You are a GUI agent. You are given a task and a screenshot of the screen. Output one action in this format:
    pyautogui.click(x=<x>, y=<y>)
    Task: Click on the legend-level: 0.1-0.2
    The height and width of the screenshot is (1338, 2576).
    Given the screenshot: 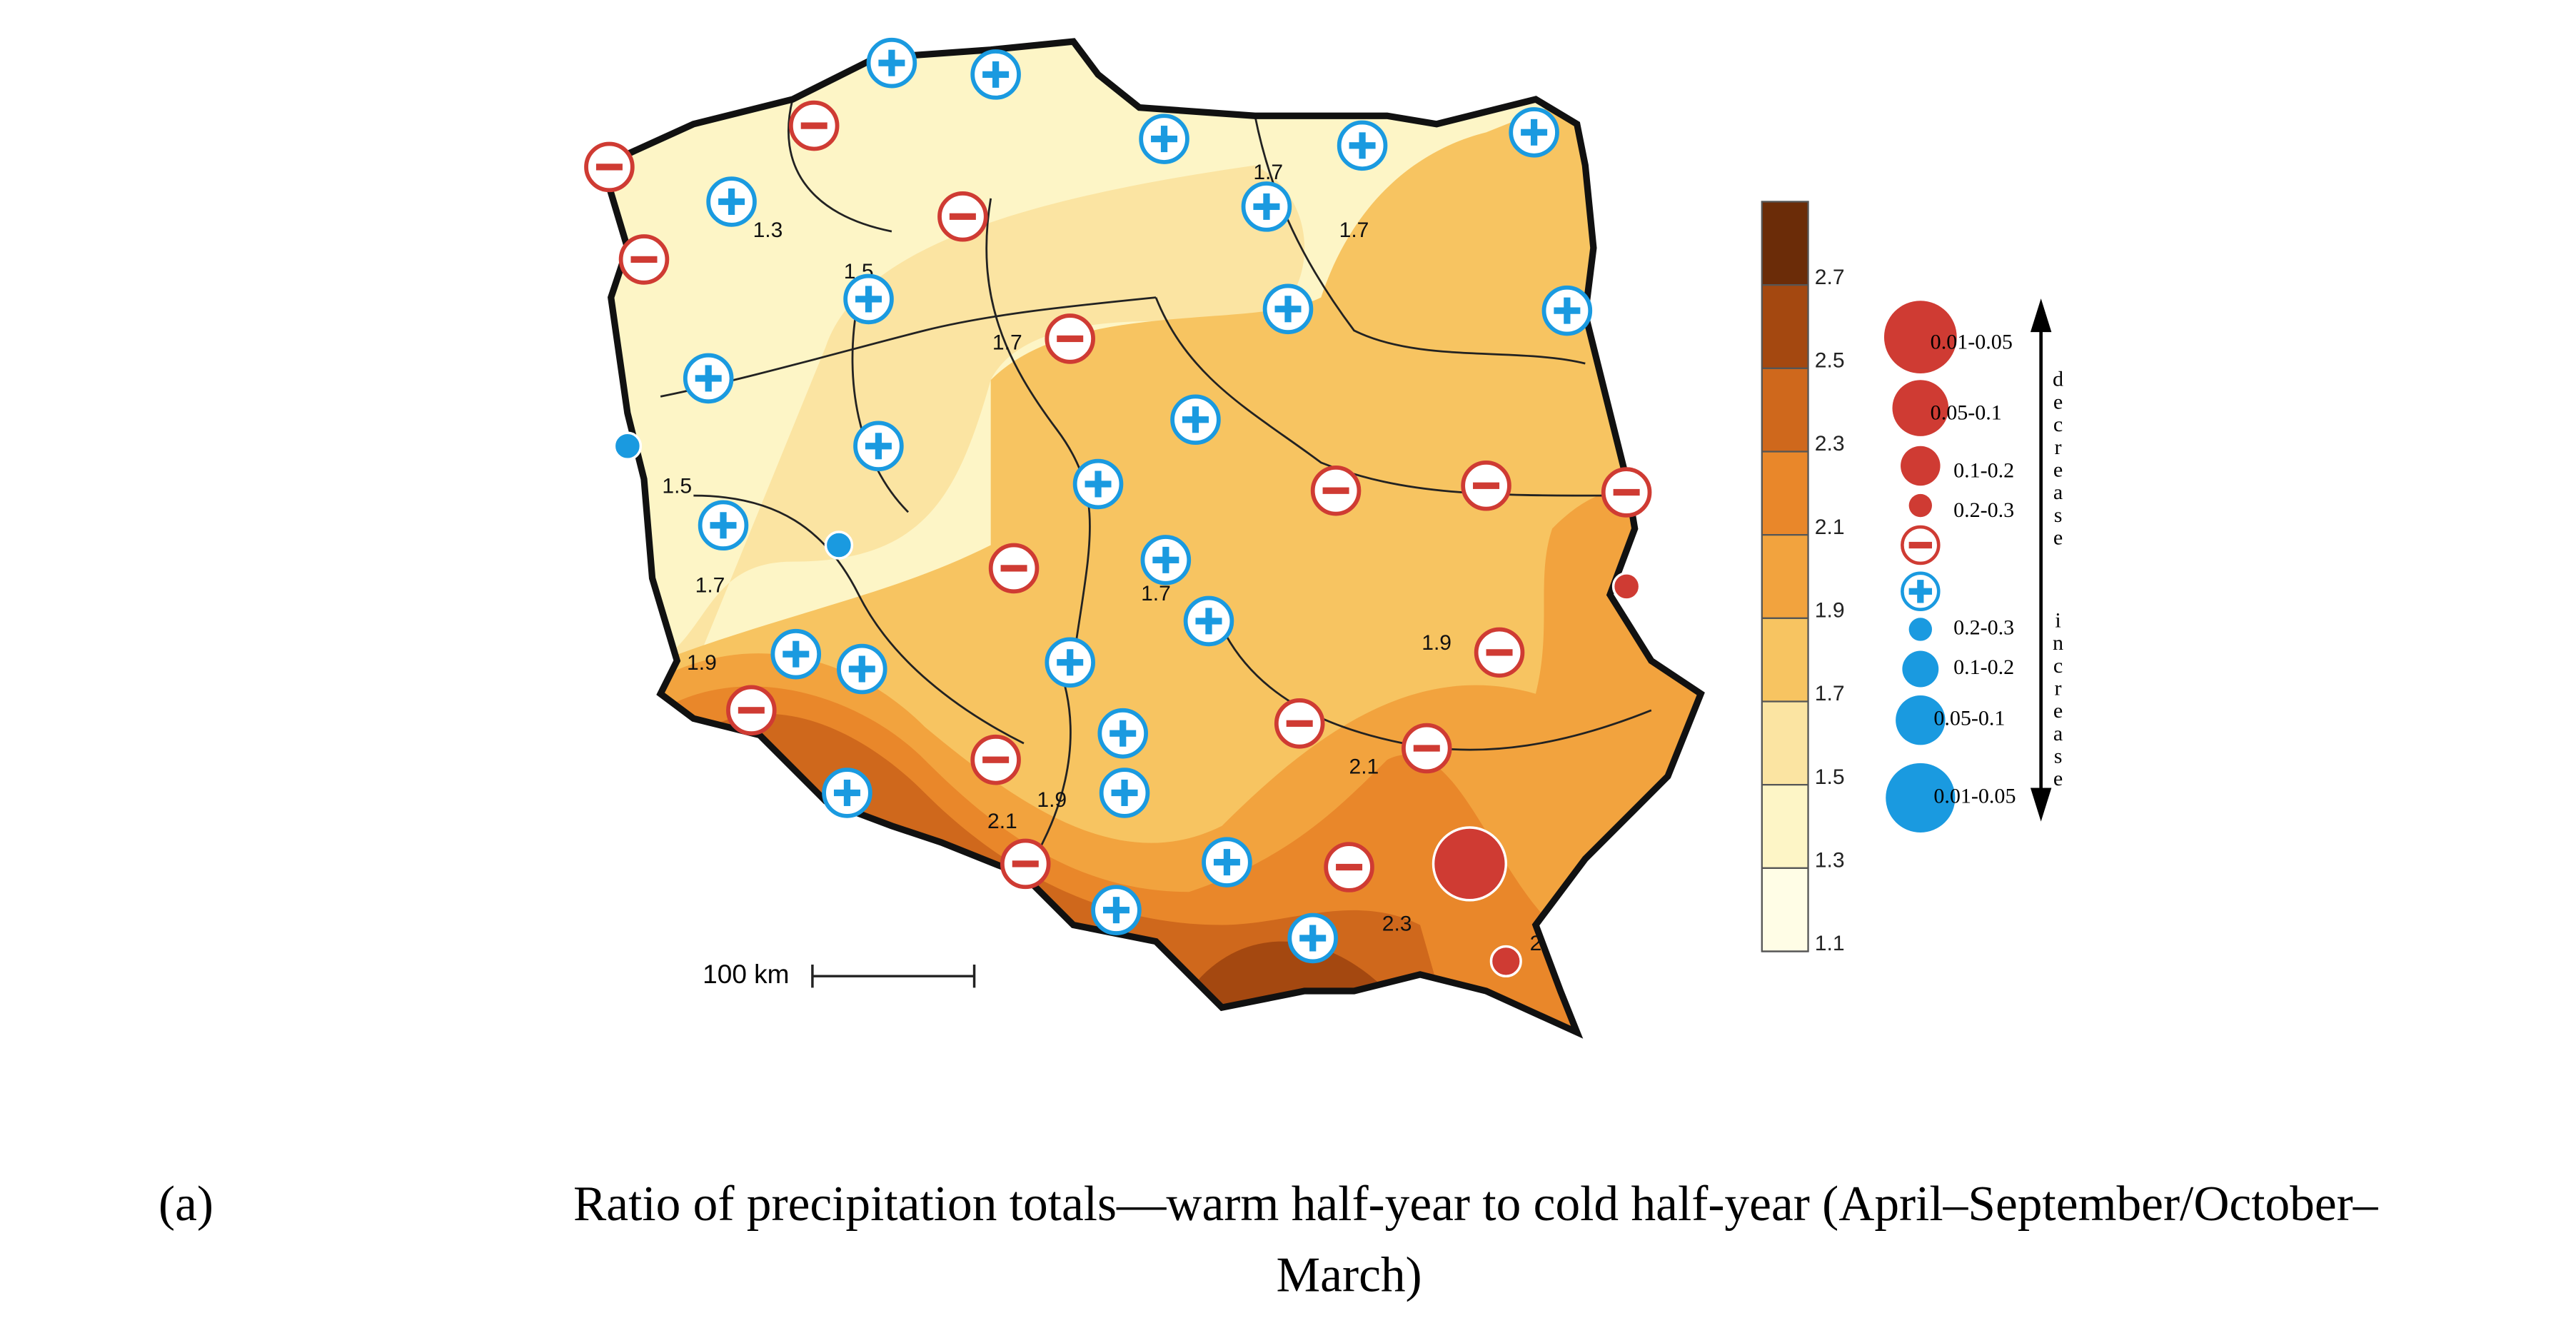 What is the action you would take?
    pyautogui.click(x=1984, y=667)
    